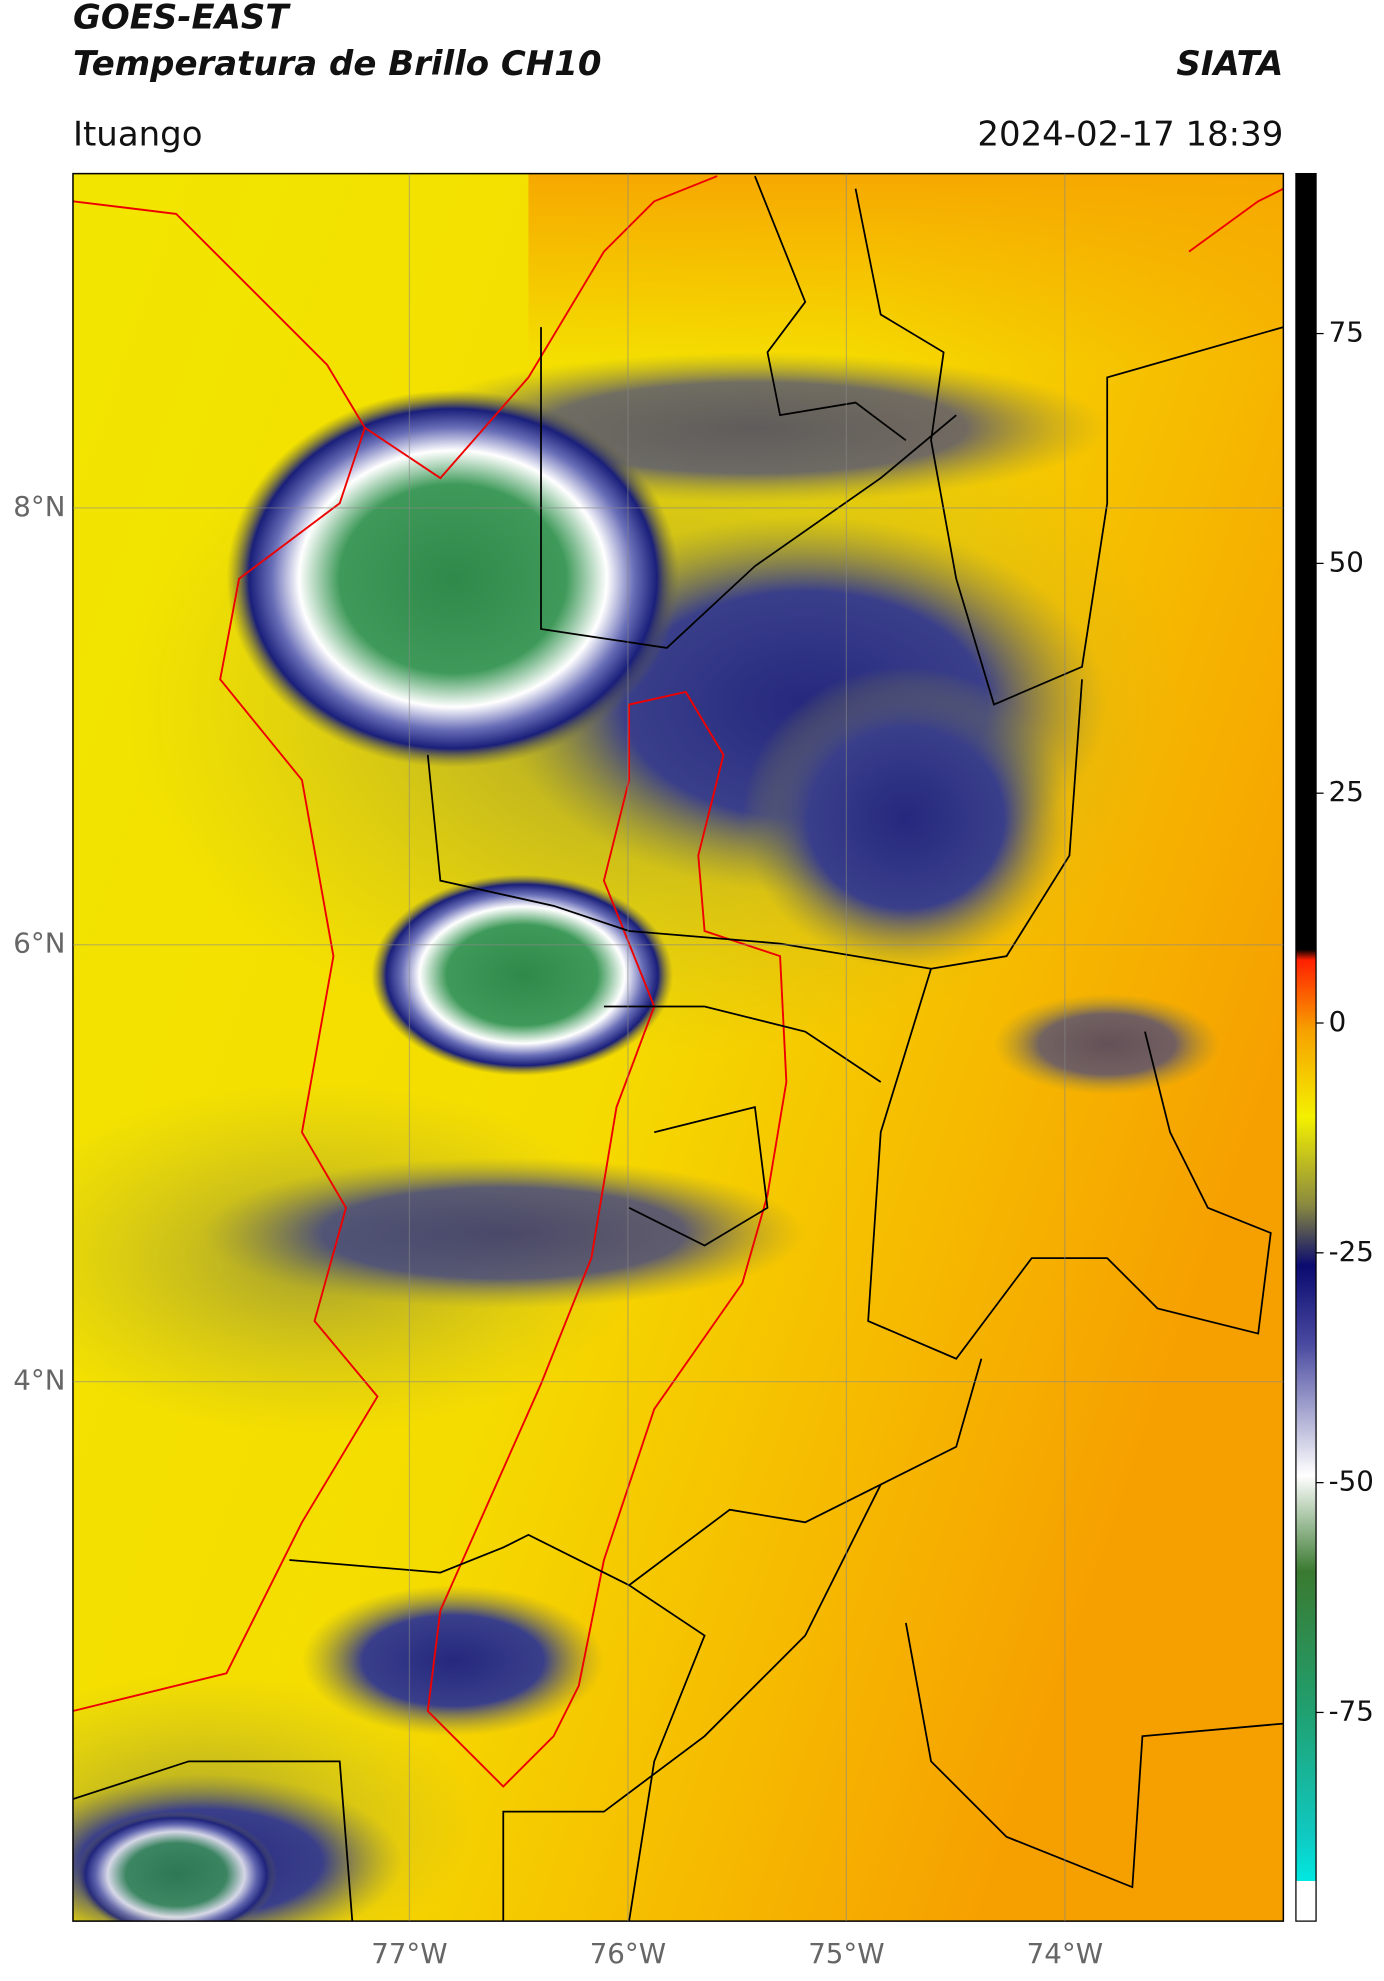 The width and height of the screenshot is (1384, 1981). What do you see at coordinates (337, 64) in the screenshot?
I see `subtitle: Temperatura de Brillo CH10` at bounding box center [337, 64].